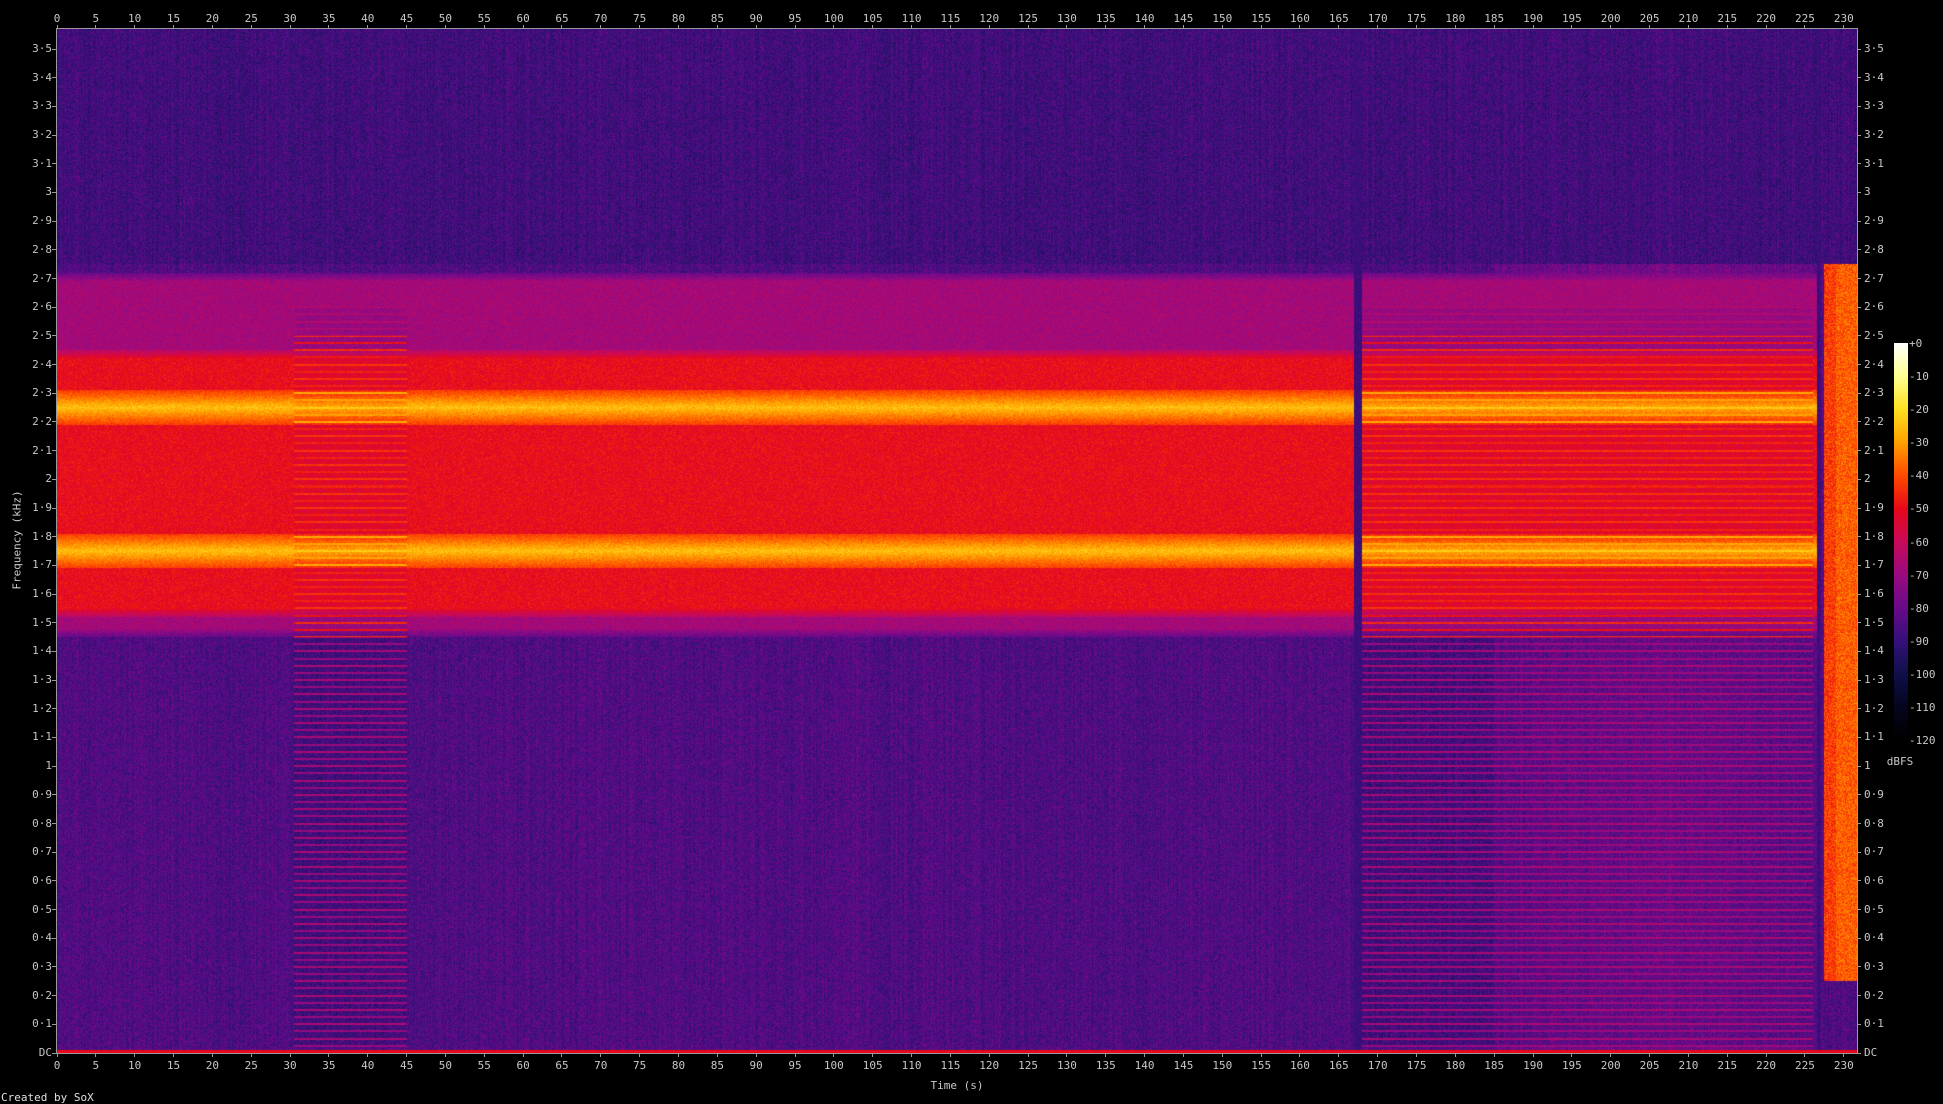  What do you see at coordinates (42, 708) in the screenshot?
I see `y-tick-label-left: 1·2` at bounding box center [42, 708].